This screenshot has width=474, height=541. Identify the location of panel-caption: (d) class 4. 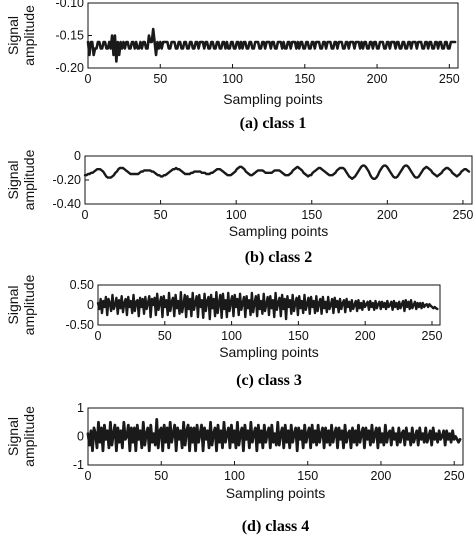
(276, 526).